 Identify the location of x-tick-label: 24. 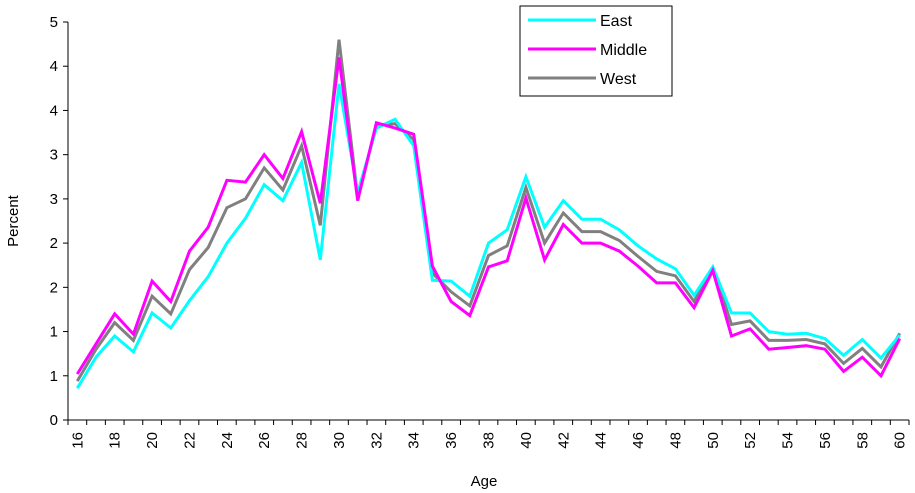
(227, 440).